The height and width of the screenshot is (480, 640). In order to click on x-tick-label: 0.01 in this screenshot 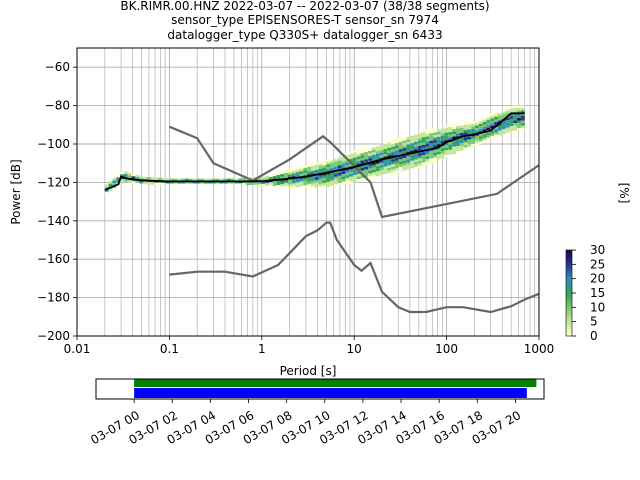, I will do `click(77, 349)`.